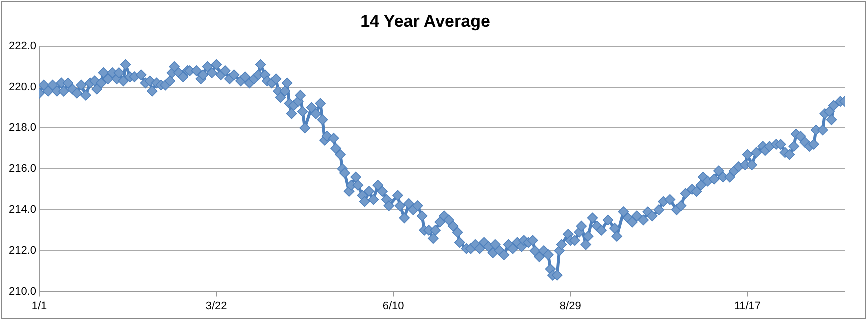 Image resolution: width=867 pixels, height=320 pixels. What do you see at coordinates (40, 306) in the screenshot?
I see `x-tick-label: 1/1` at bounding box center [40, 306].